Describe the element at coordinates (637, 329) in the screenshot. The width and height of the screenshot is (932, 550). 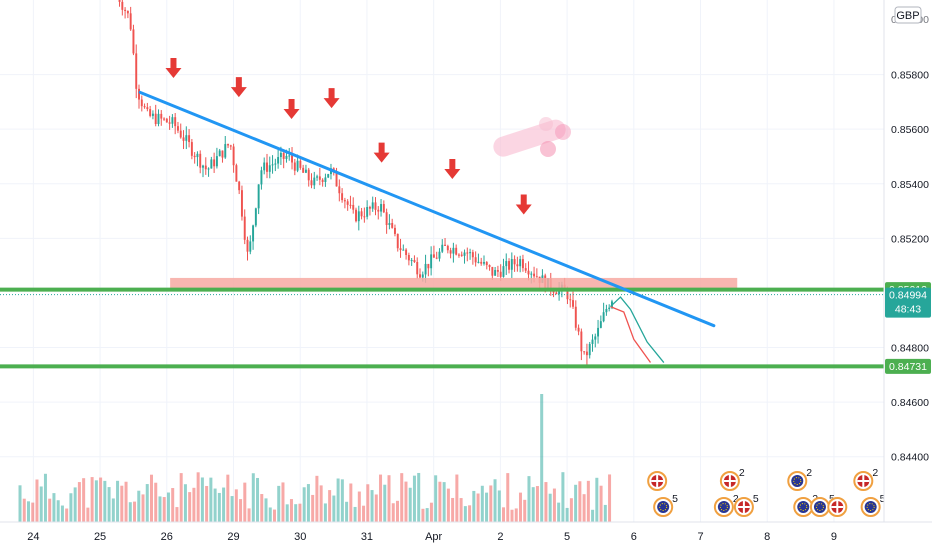
I see `projection-paths` at that location.